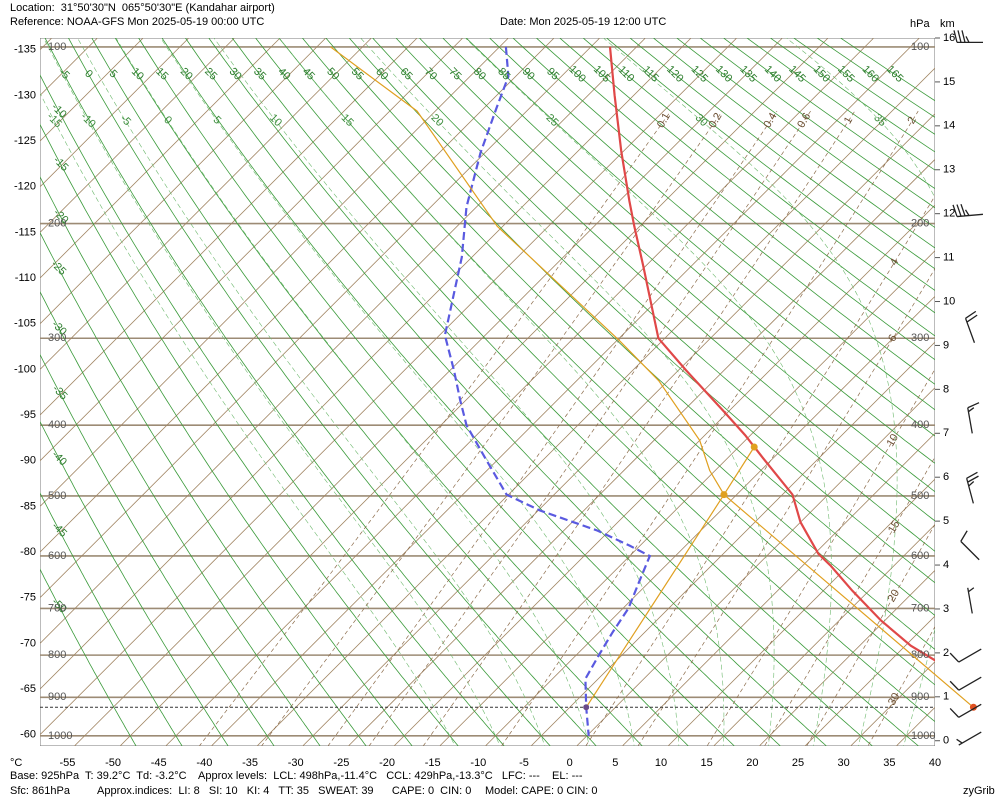 The height and width of the screenshot is (800, 1000). I want to click on dry-adiabat-label: 105, so click(601, 73).